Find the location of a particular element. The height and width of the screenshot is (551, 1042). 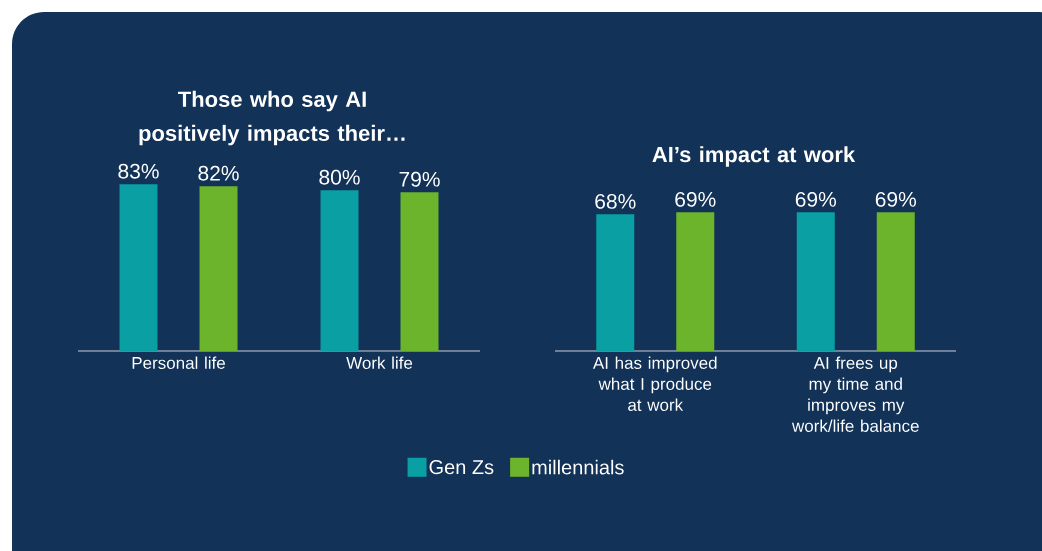

x-tick-label: AI has improved what I produce at work is located at coordinates (654, 383).